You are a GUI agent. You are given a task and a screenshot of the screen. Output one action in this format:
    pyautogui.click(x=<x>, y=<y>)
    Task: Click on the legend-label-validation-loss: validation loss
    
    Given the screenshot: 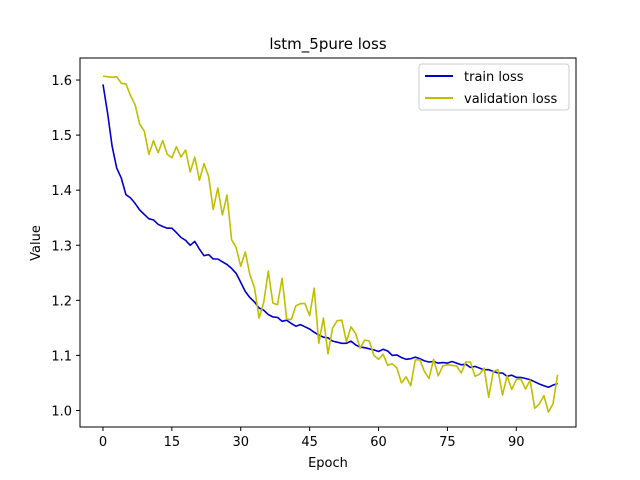 What is the action you would take?
    pyautogui.click(x=510, y=99)
    